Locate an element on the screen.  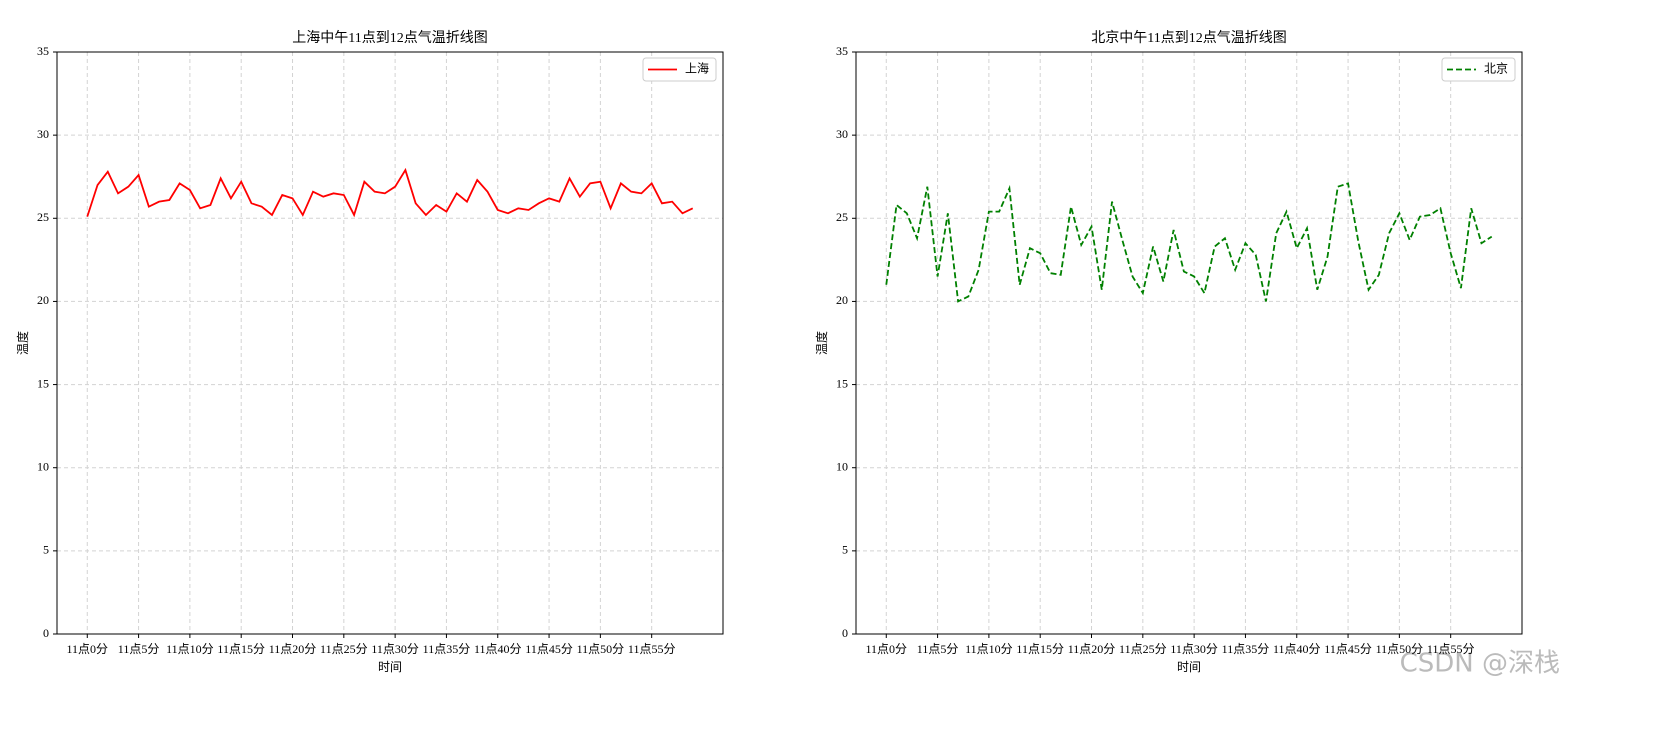
watermark: CSDN @深栈 is located at coordinates (1480, 664).